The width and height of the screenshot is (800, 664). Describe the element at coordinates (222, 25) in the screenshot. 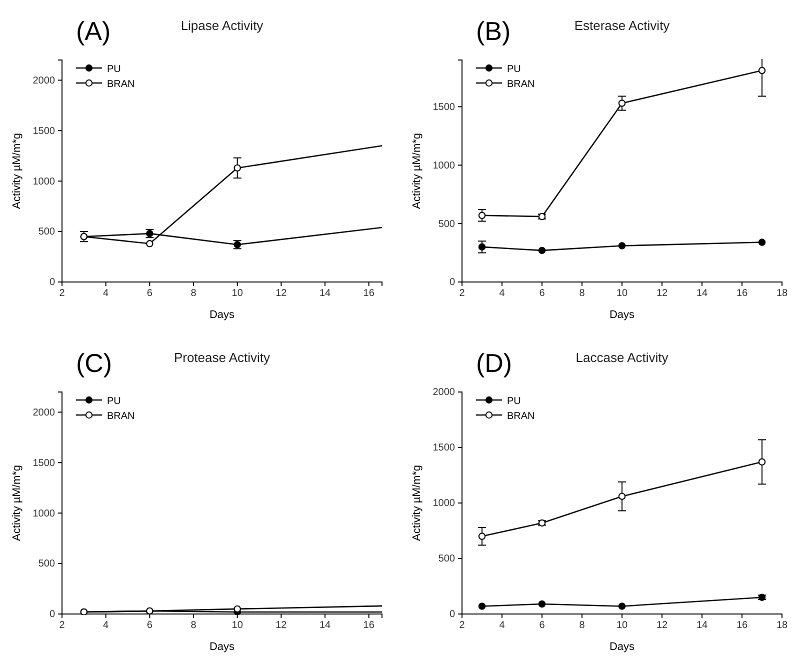

I see `chart-title: Lipase Activity` at that location.